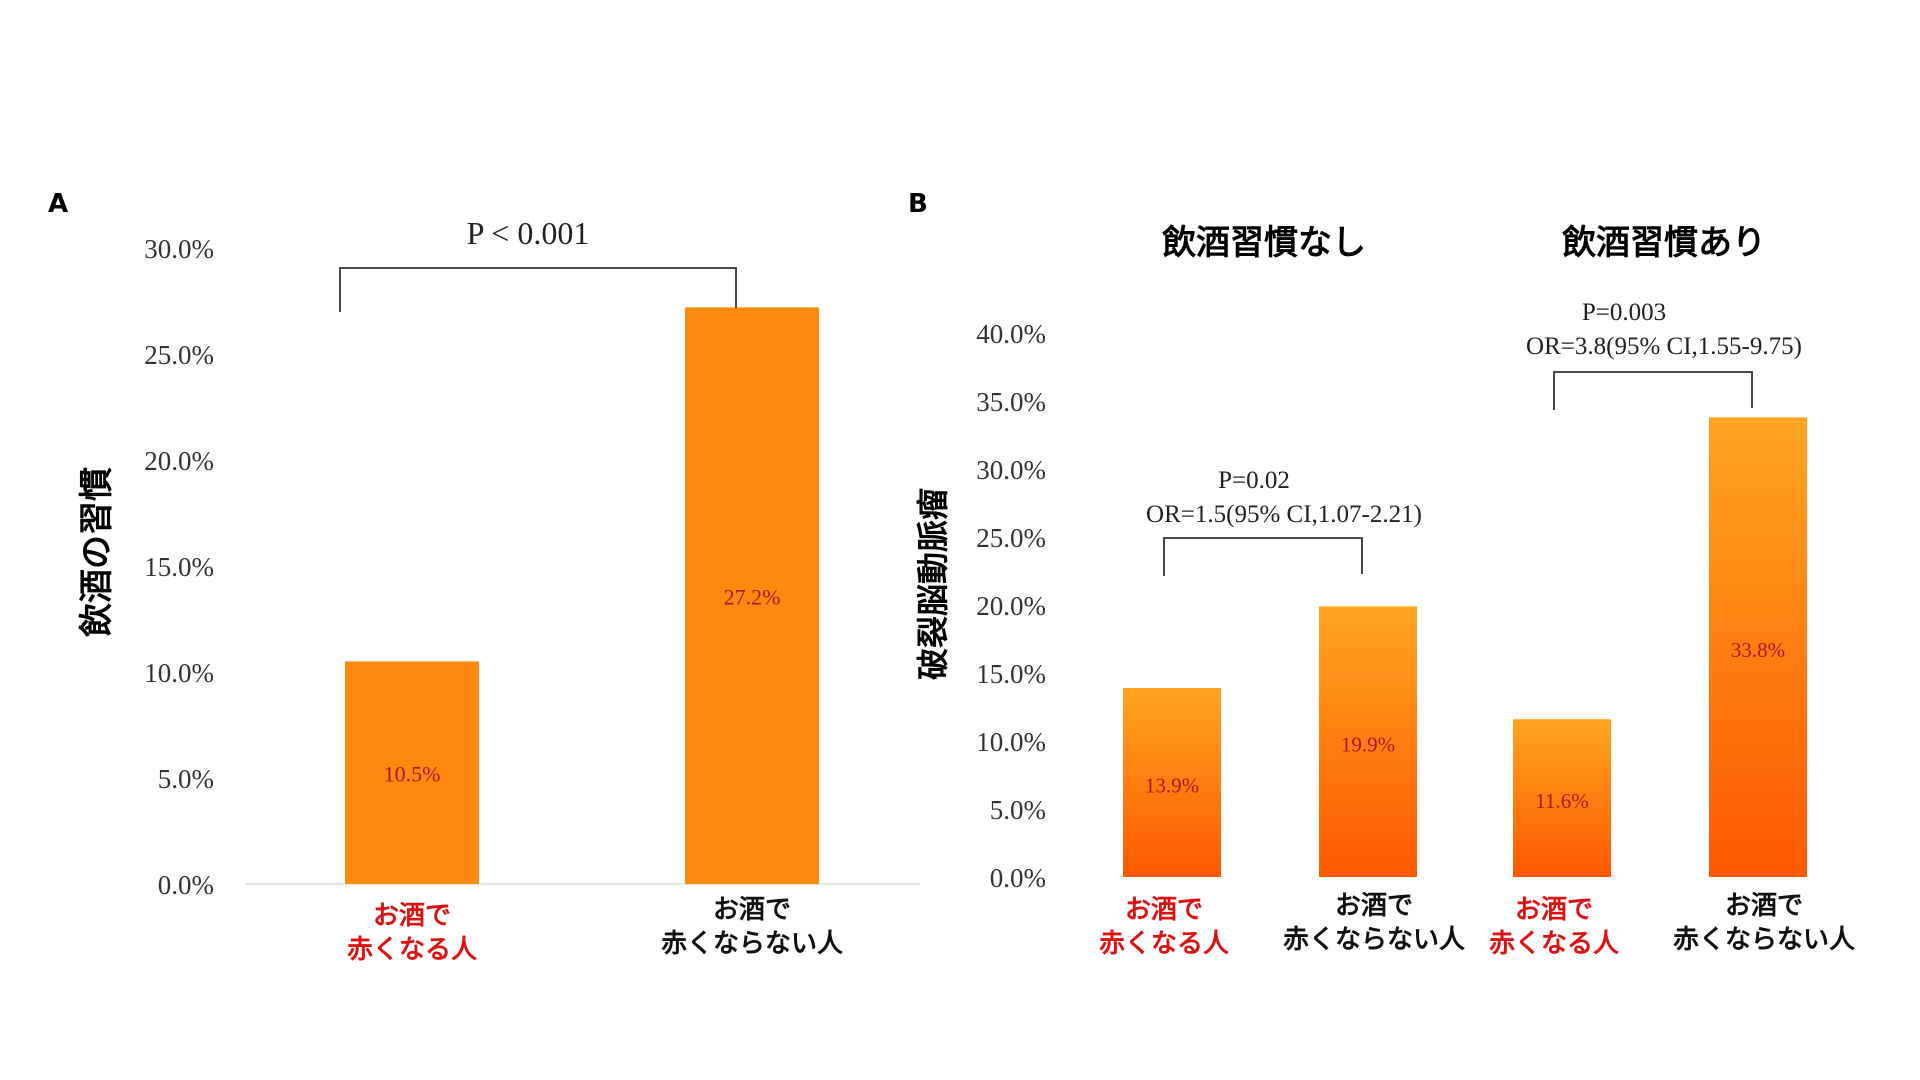 The image size is (1920, 1080). What do you see at coordinates (179, 673) in the screenshot?
I see `y-tick-label-a: 10.0%` at bounding box center [179, 673].